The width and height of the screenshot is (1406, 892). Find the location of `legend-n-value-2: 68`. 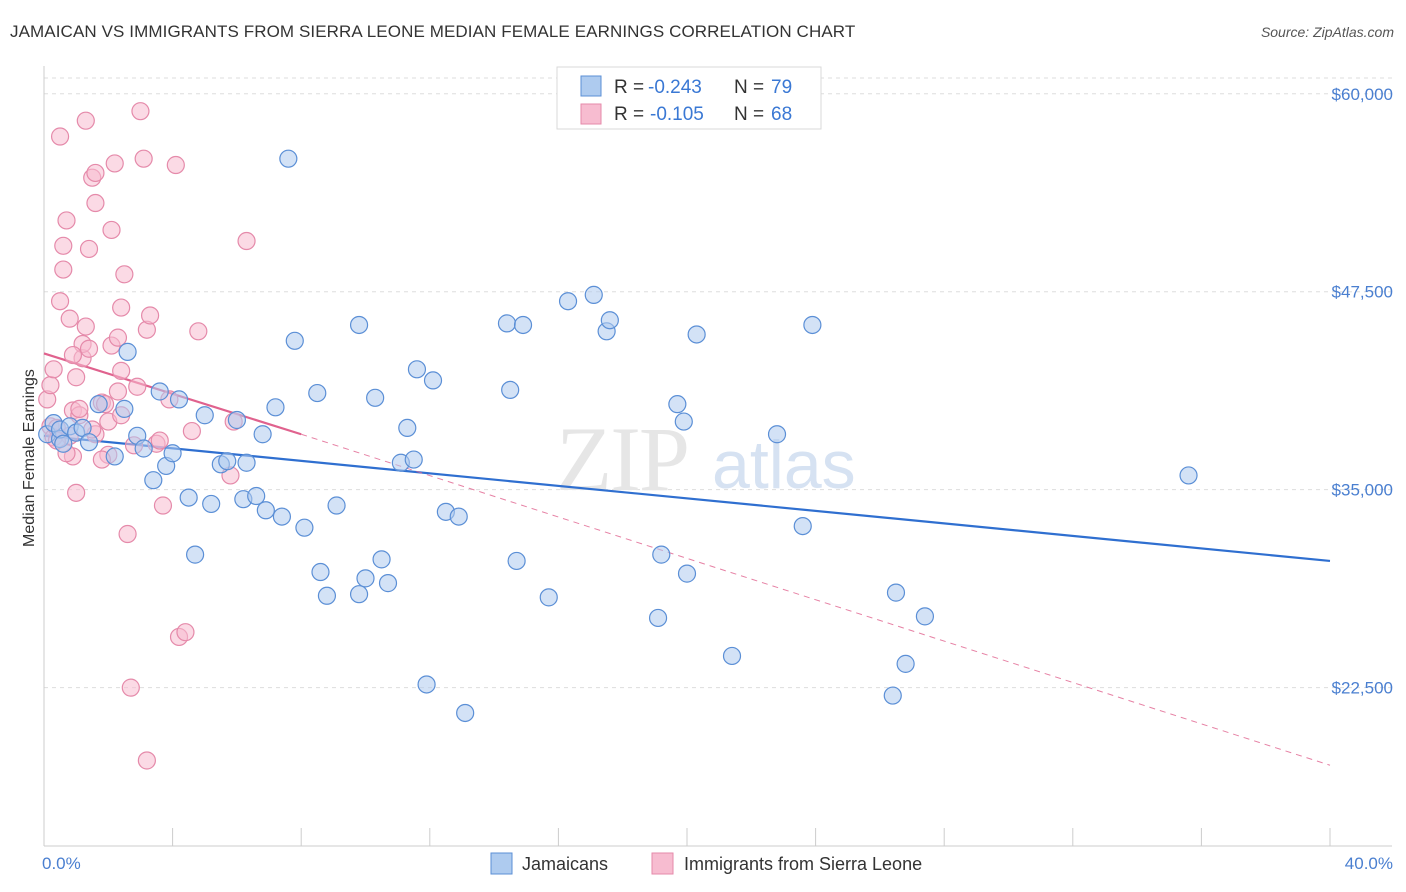

legend-n-value-2: 68 is located at coordinates (781, 114).